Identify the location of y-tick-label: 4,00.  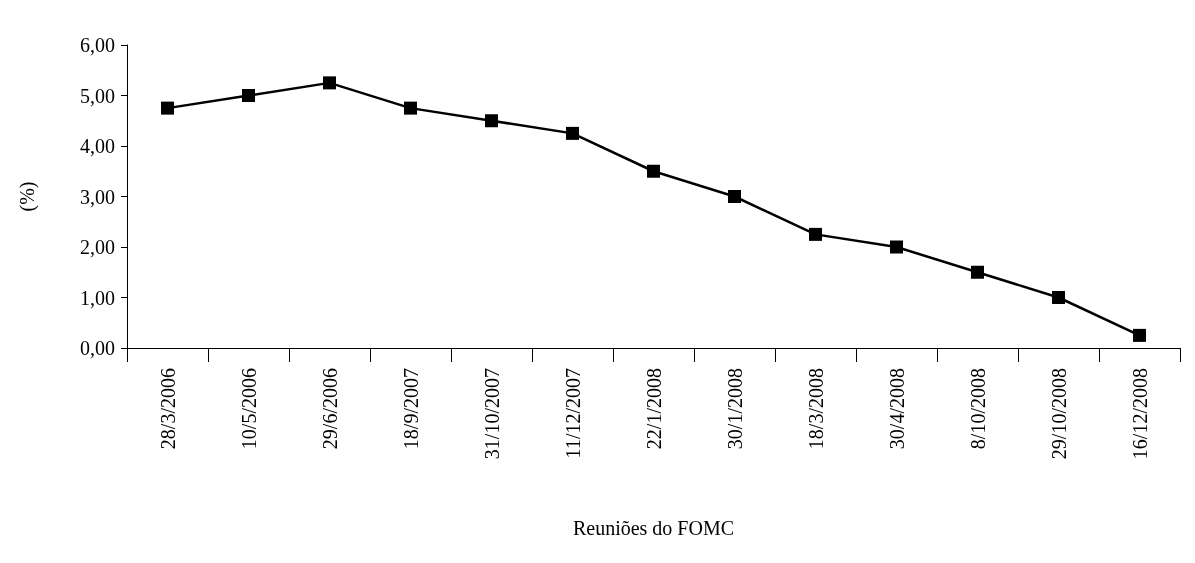
(97, 146).